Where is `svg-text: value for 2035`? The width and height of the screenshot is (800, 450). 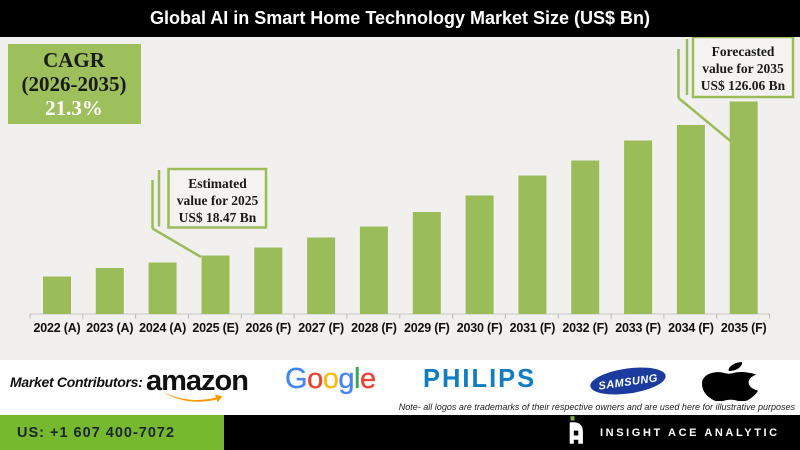
svg-text: value for 2035 is located at coordinates (743, 68).